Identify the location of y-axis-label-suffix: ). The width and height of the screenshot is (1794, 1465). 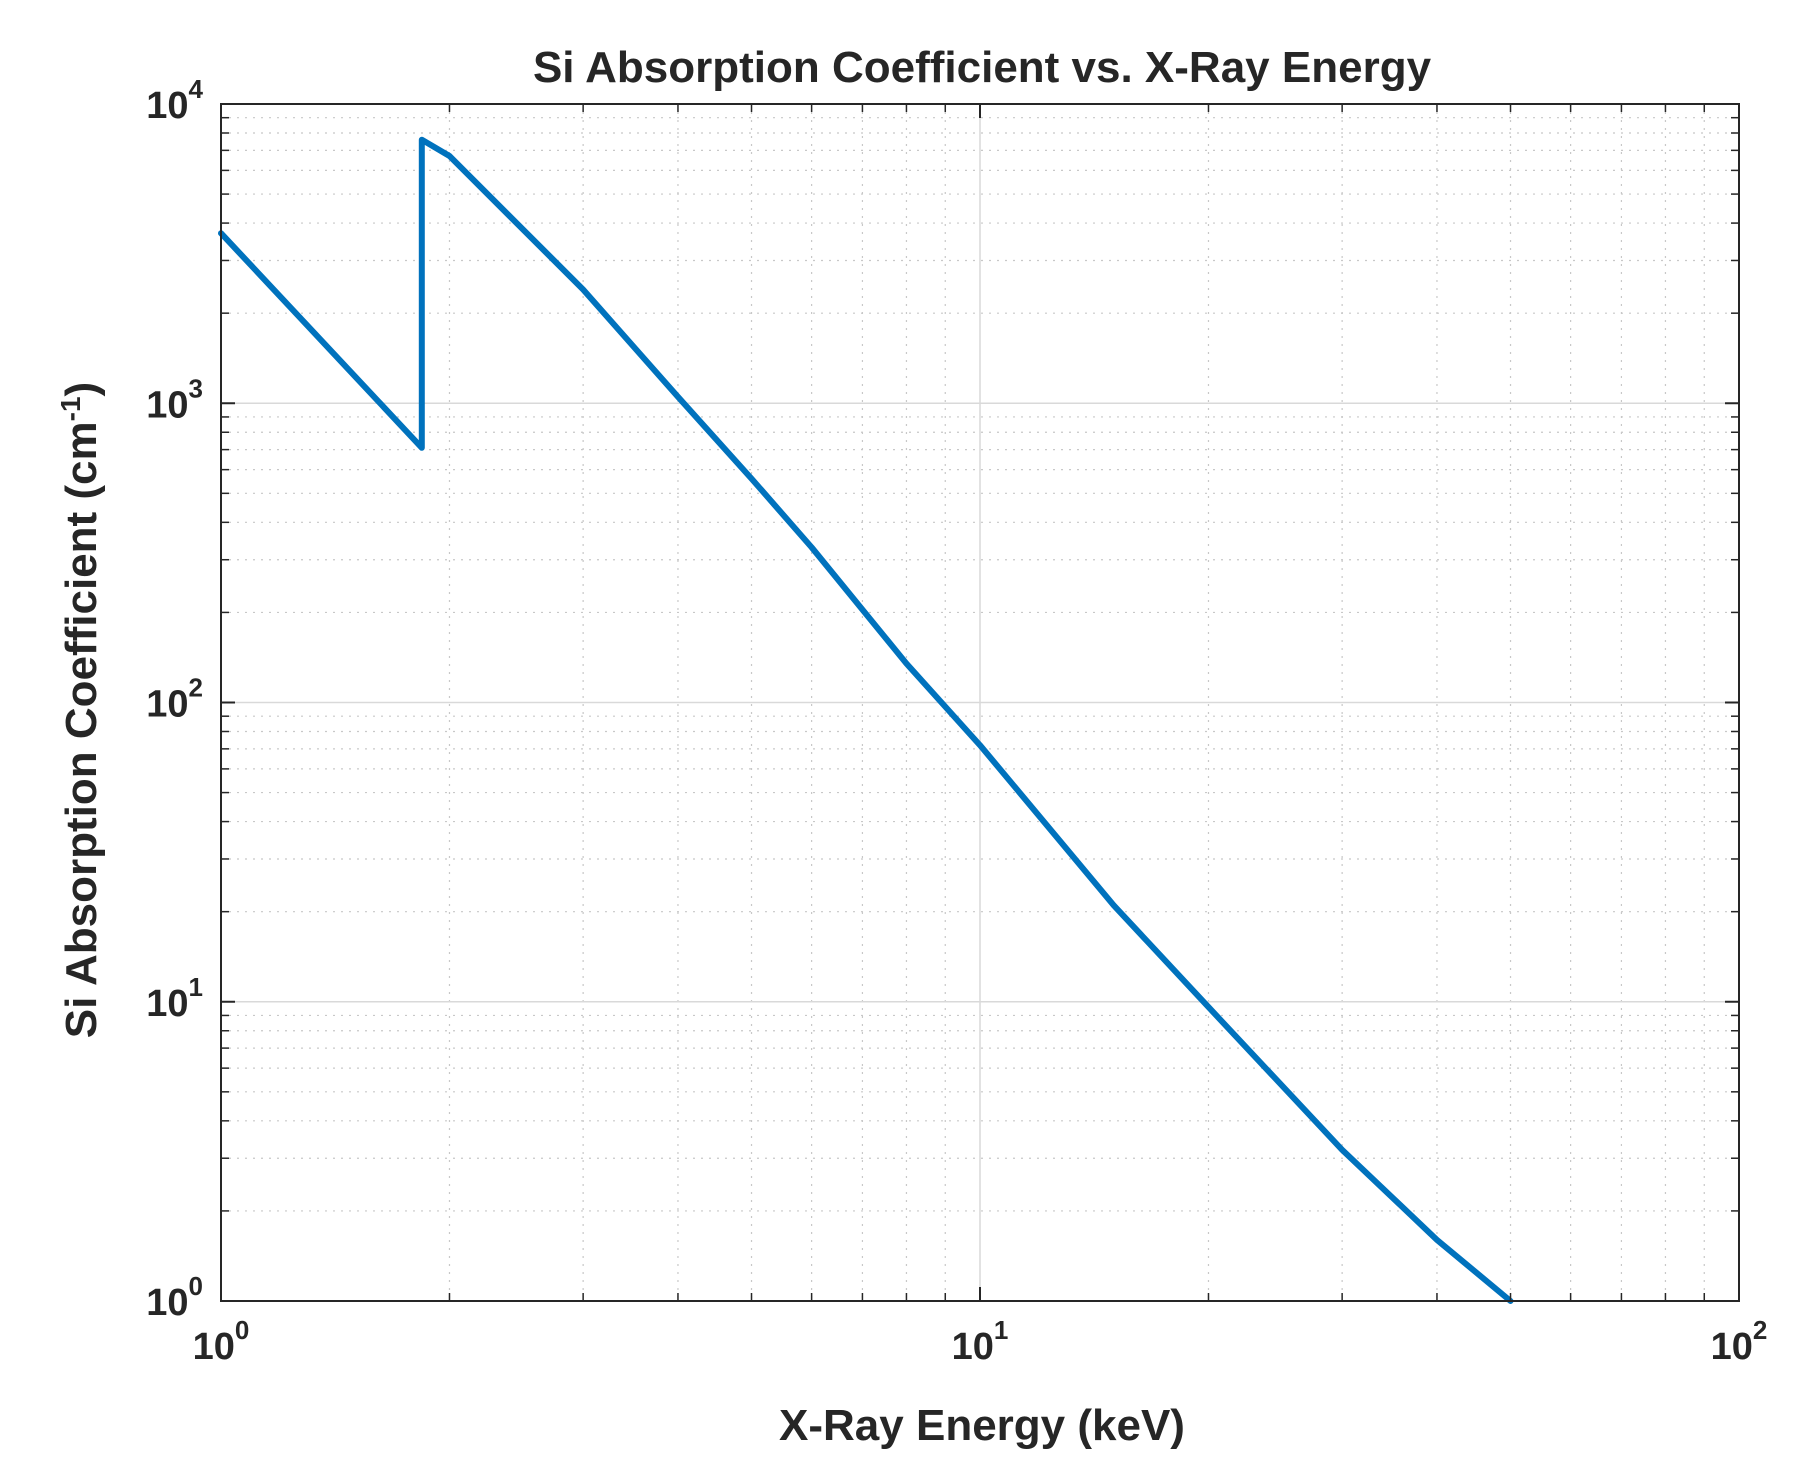
(81, 389).